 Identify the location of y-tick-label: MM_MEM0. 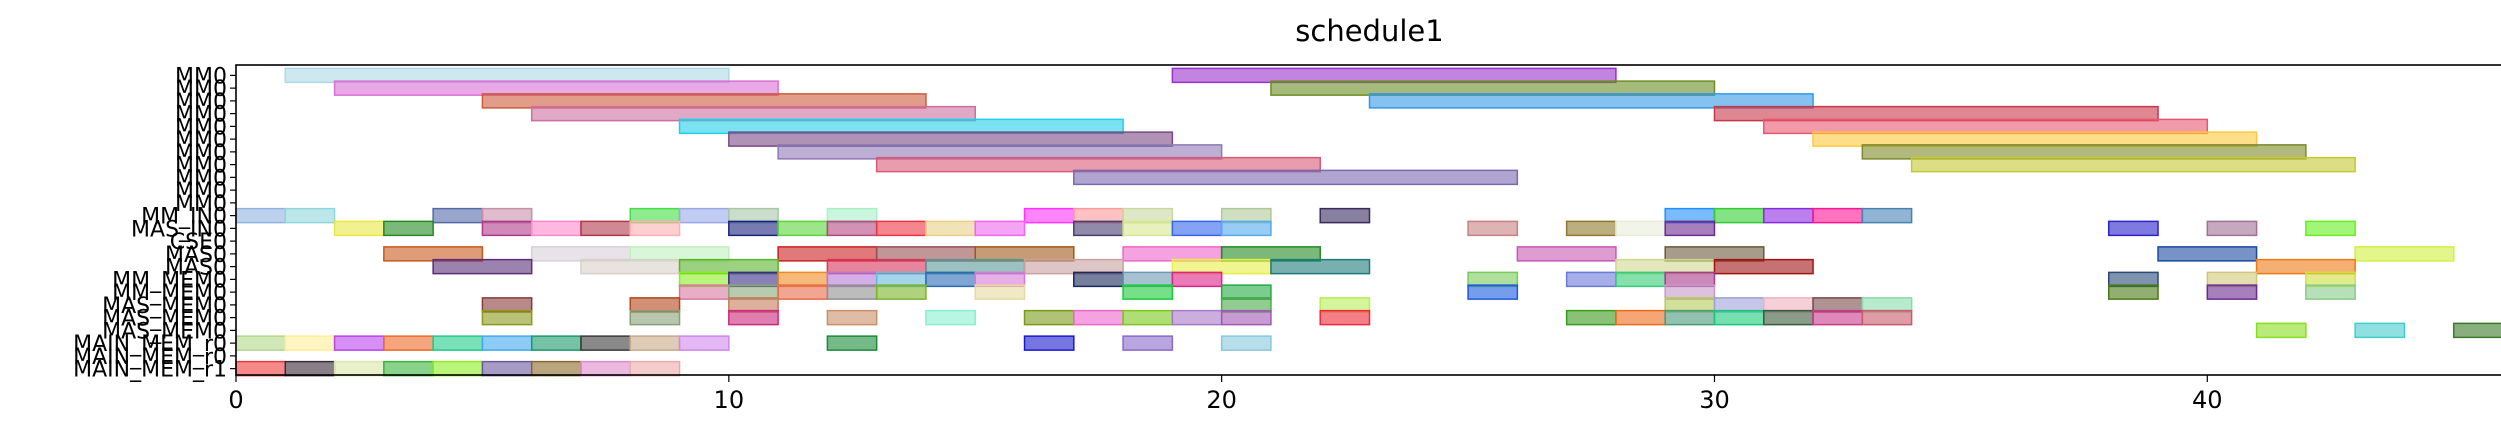
(169, 293).